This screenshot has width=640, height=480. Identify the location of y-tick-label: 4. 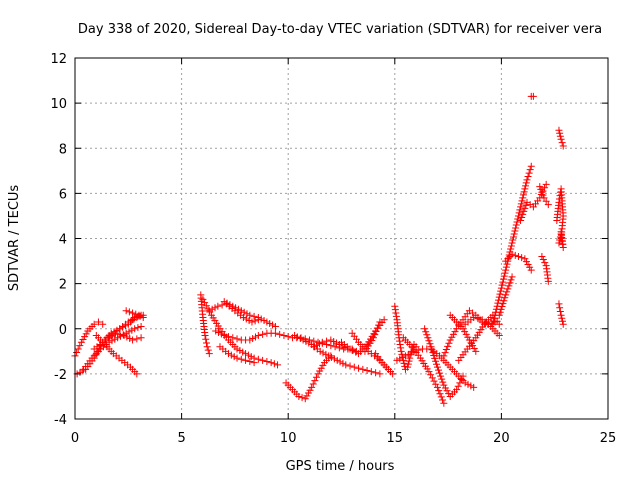
(63, 240).